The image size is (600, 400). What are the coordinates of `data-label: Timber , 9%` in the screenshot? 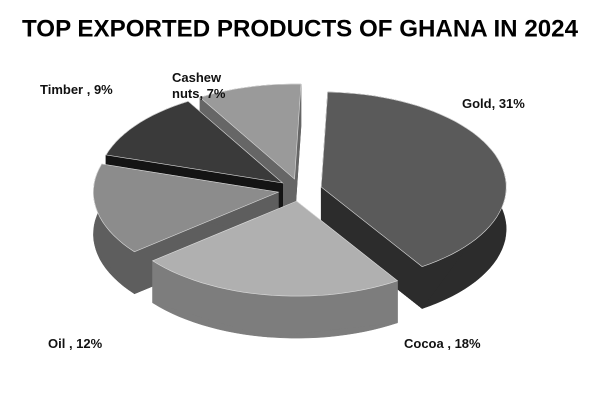 It's located at (76, 89).